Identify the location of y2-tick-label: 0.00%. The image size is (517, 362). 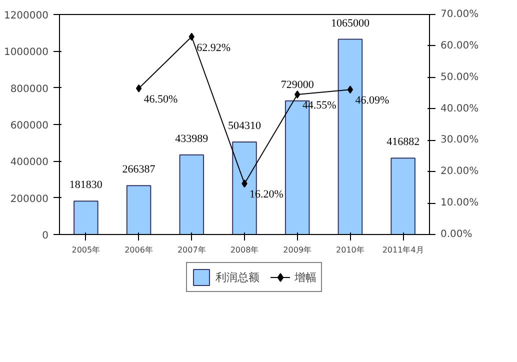
(456, 234).